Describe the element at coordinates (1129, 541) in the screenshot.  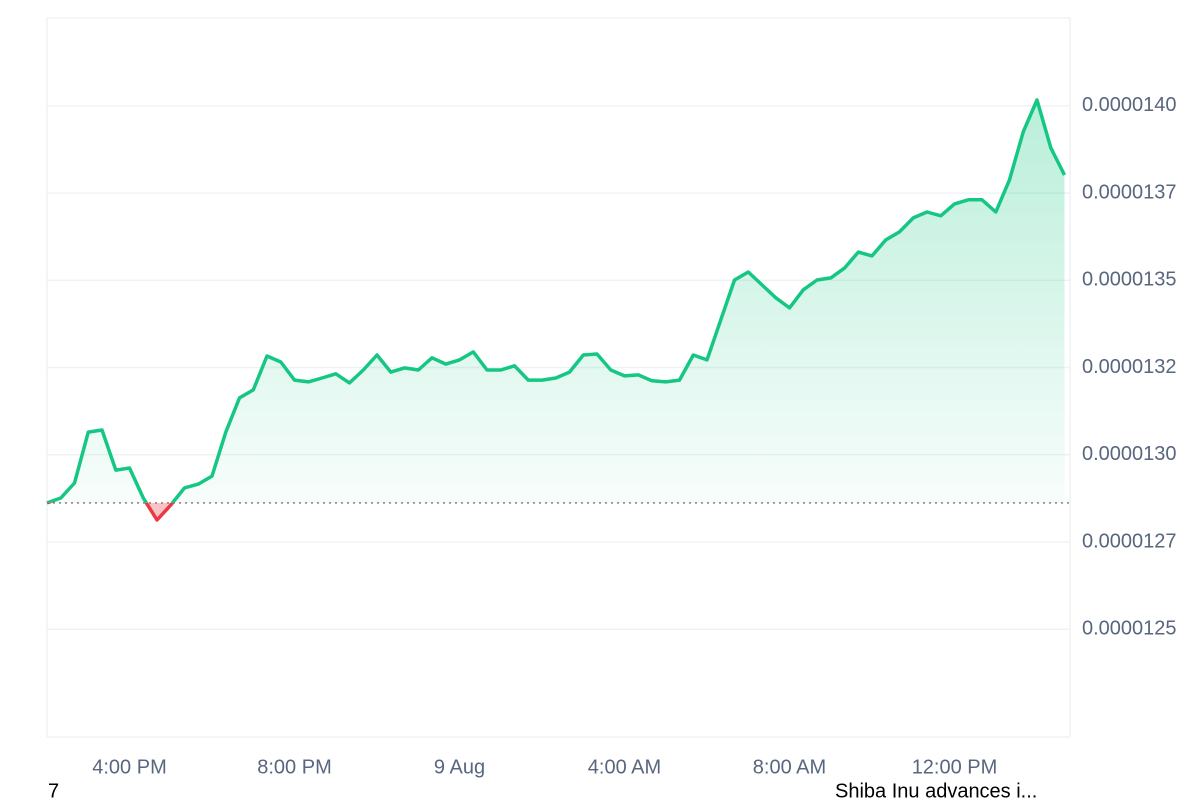
I see `y-tick-label: 0.0000127` at that location.